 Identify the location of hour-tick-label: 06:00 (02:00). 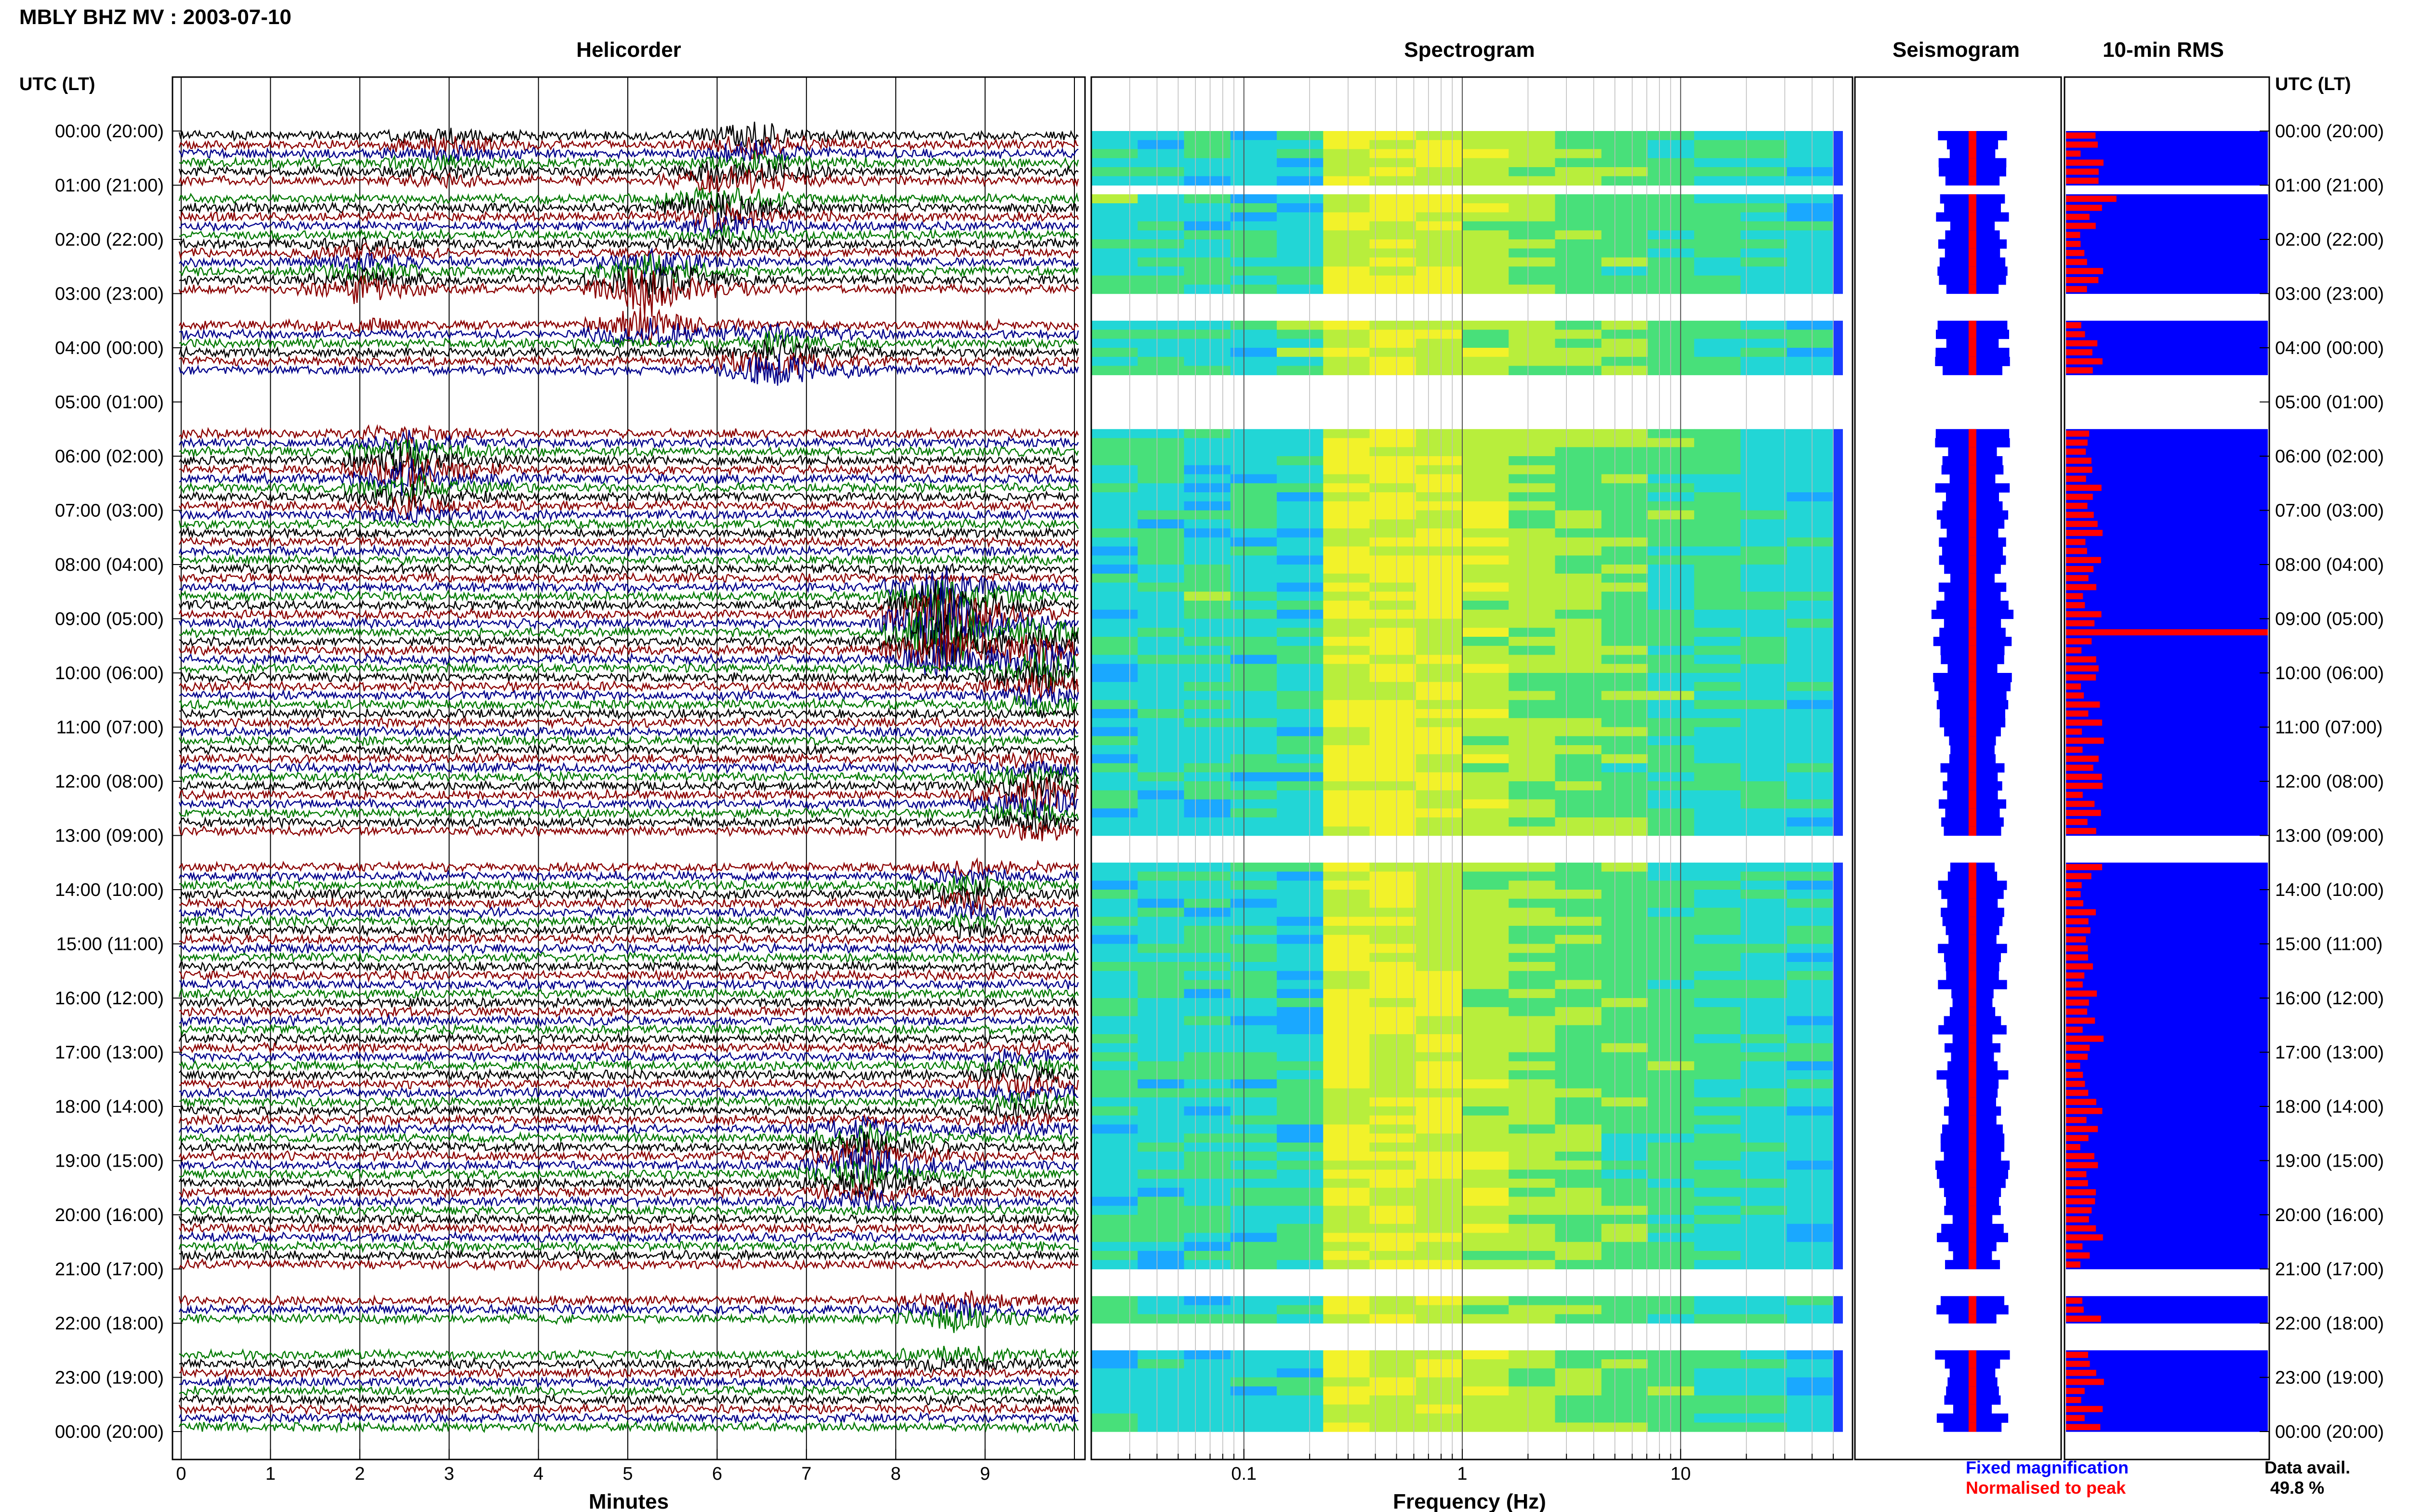
(109, 457).